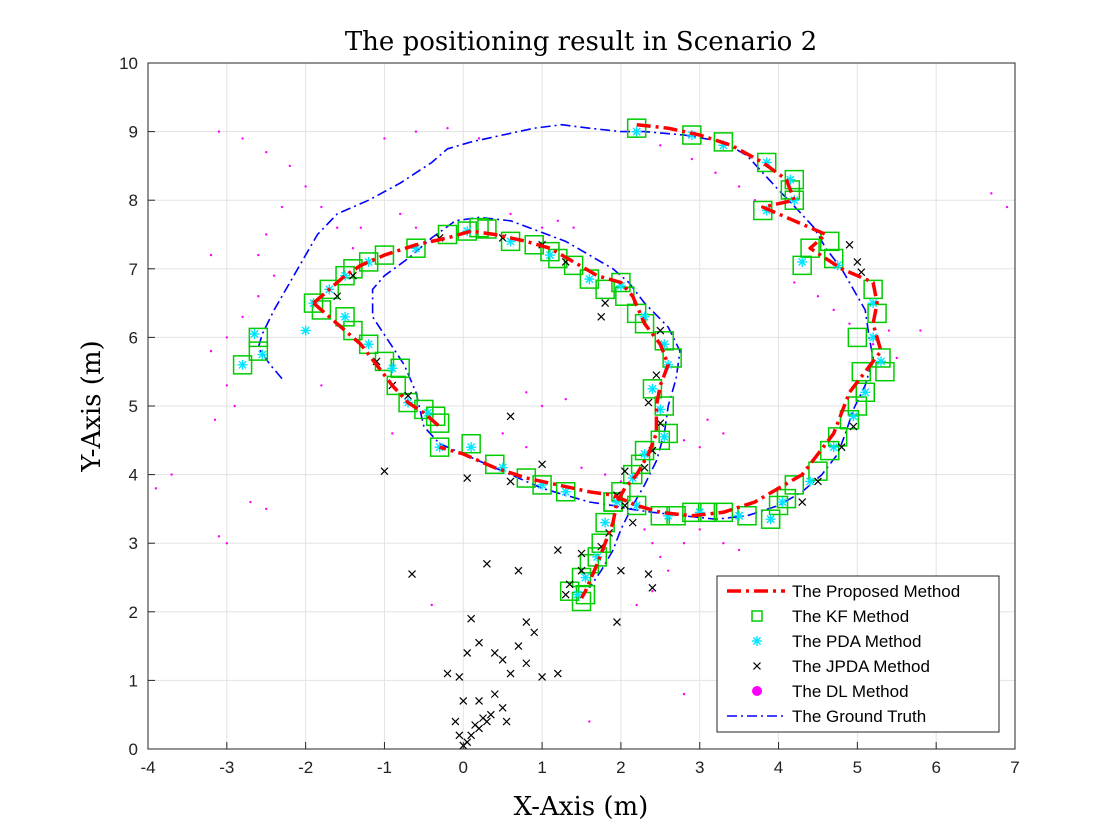 The width and height of the screenshot is (1120, 840). Describe the element at coordinates (861, 666) in the screenshot. I see `legend-label: The JPDA Method` at that location.